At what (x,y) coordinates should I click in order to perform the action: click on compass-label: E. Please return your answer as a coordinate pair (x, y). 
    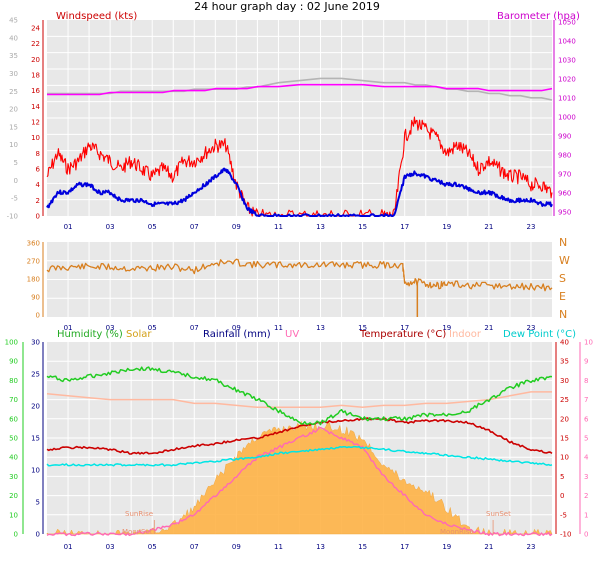
    Looking at the image, I should click on (562, 296).